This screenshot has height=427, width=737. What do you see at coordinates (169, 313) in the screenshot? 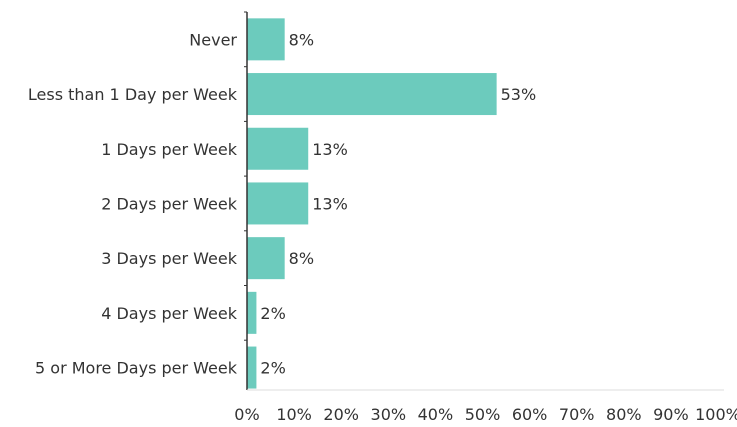
I see `category-label: 4 Days per Week` at bounding box center [169, 313].